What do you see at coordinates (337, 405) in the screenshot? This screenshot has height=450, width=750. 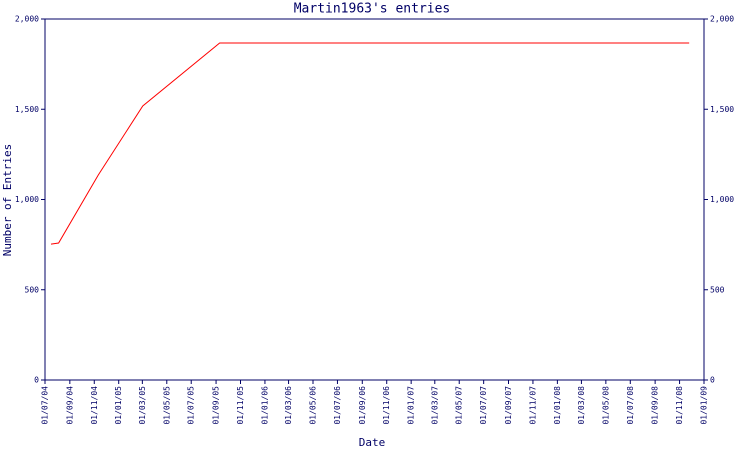 I see `x-tick-label: 01/07/06` at bounding box center [337, 405].